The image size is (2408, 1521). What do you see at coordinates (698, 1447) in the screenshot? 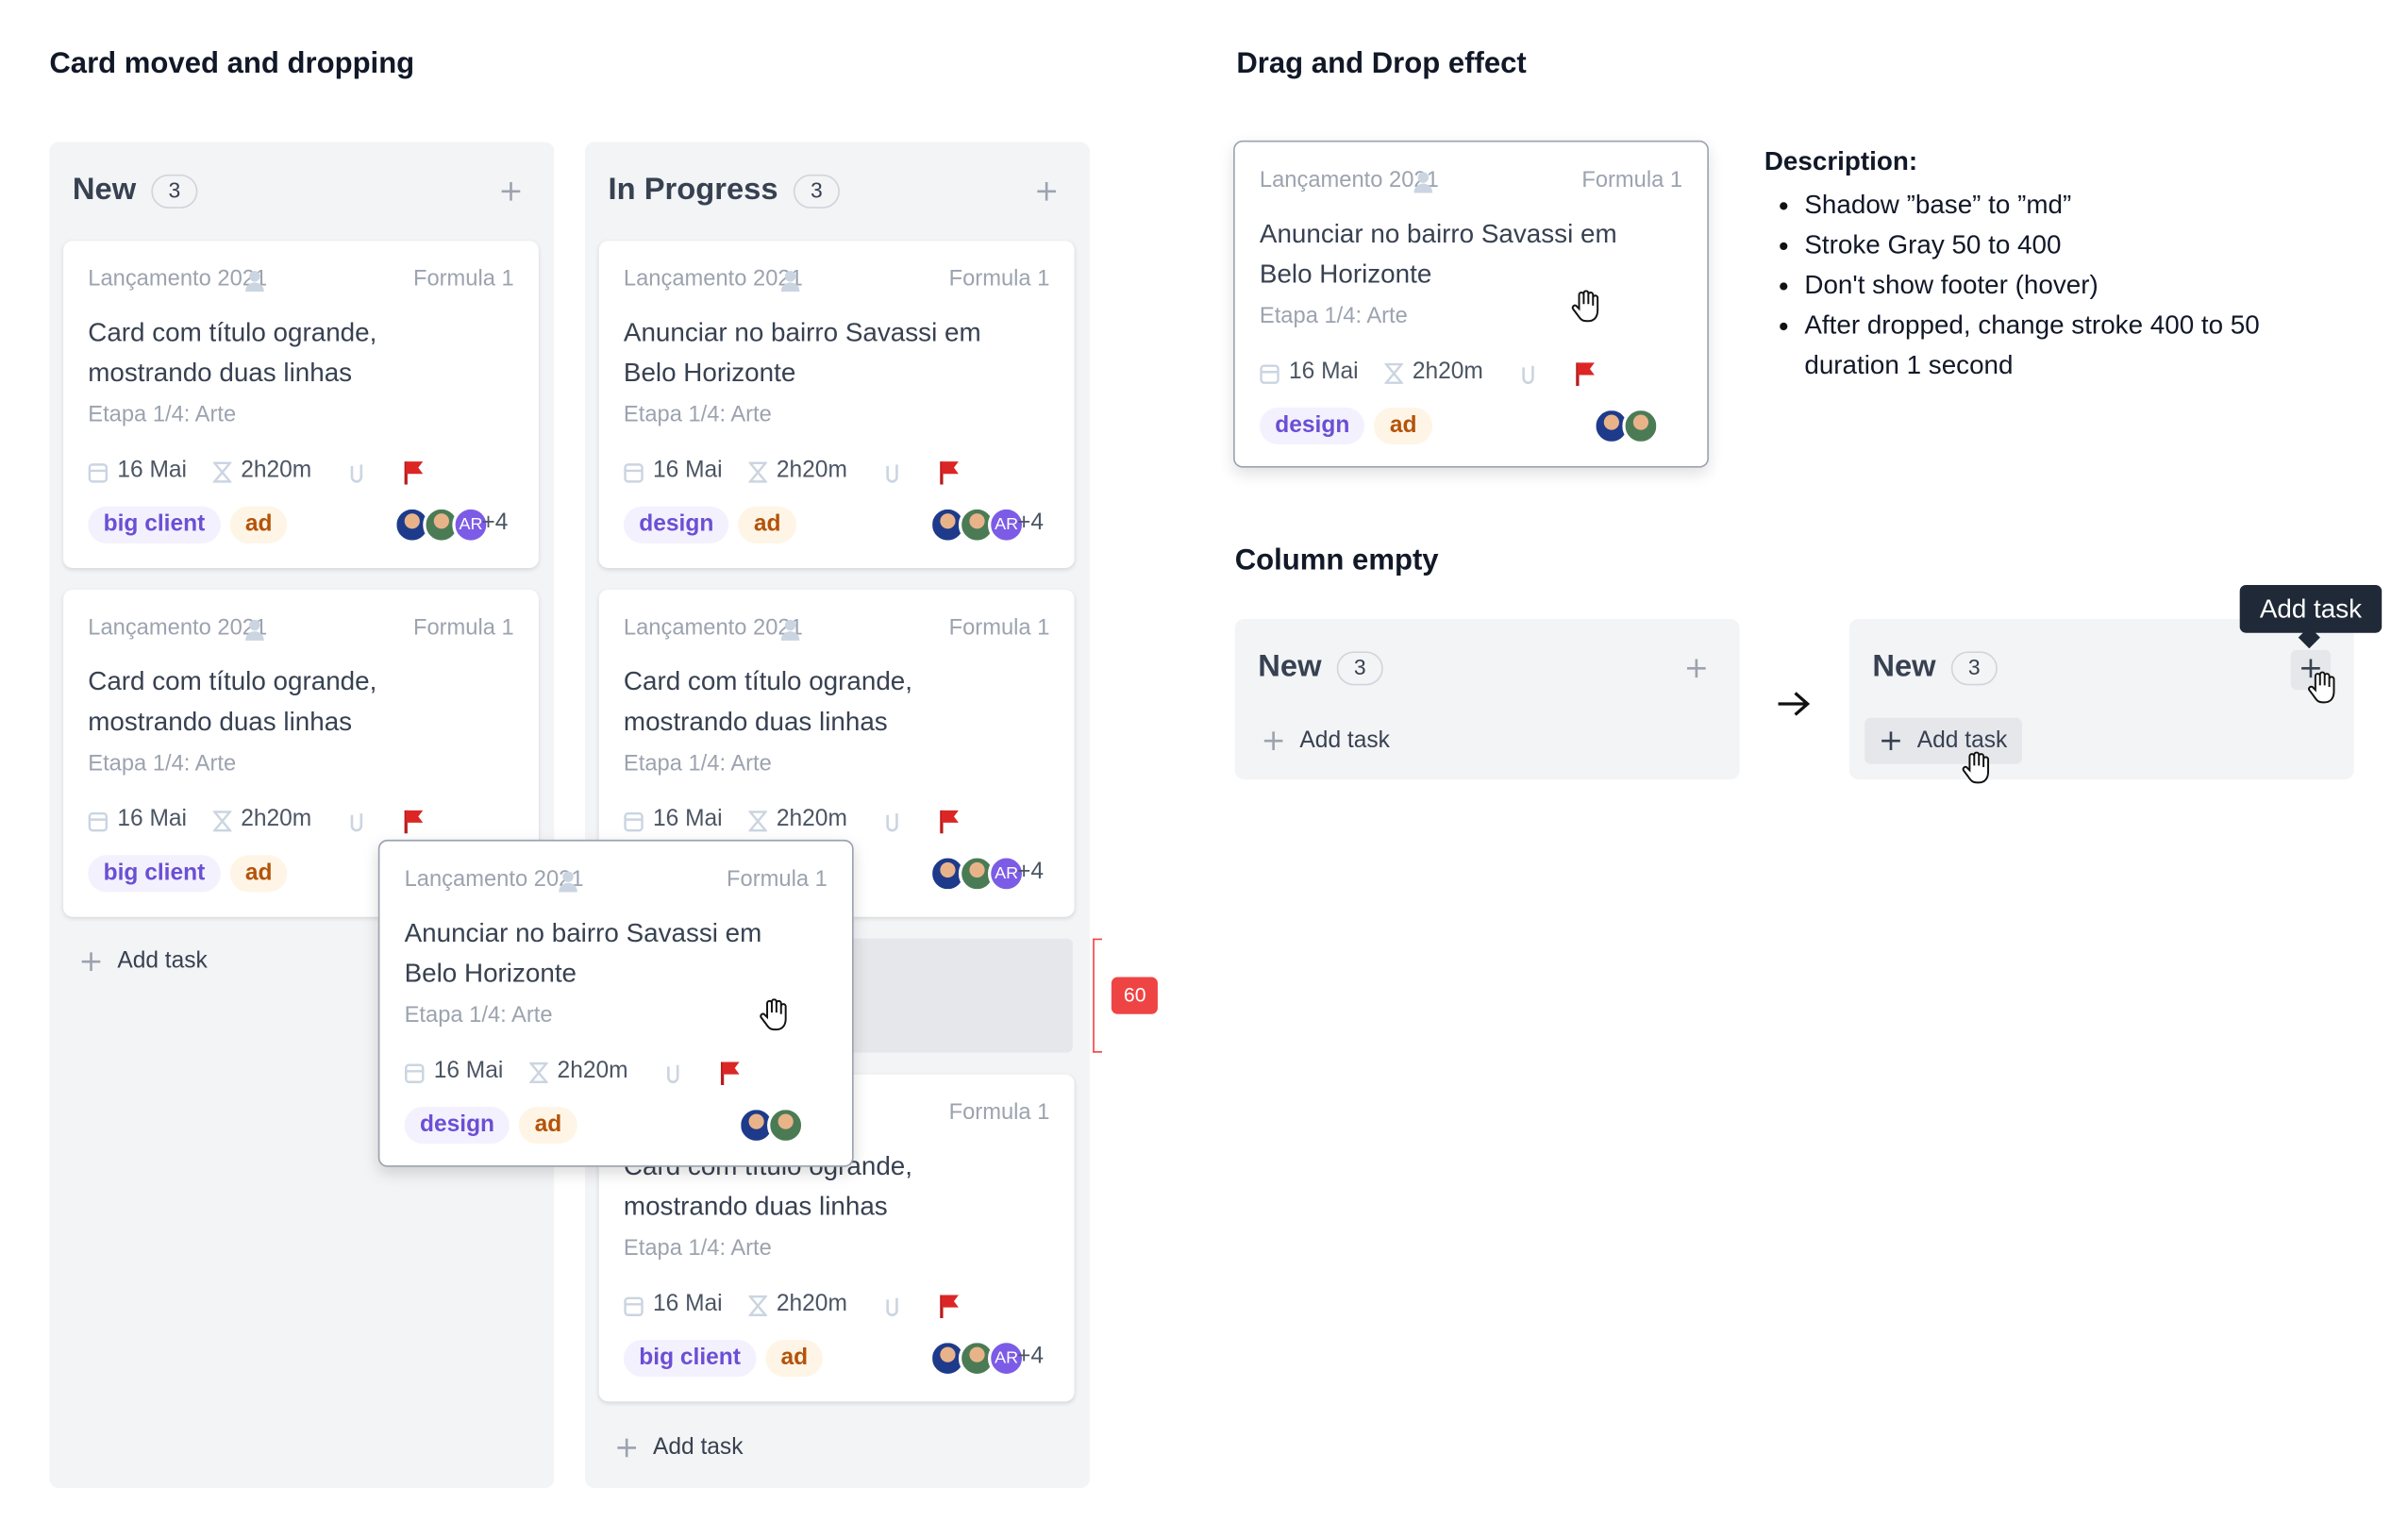
I see `add-task-label: Add task` at bounding box center [698, 1447].